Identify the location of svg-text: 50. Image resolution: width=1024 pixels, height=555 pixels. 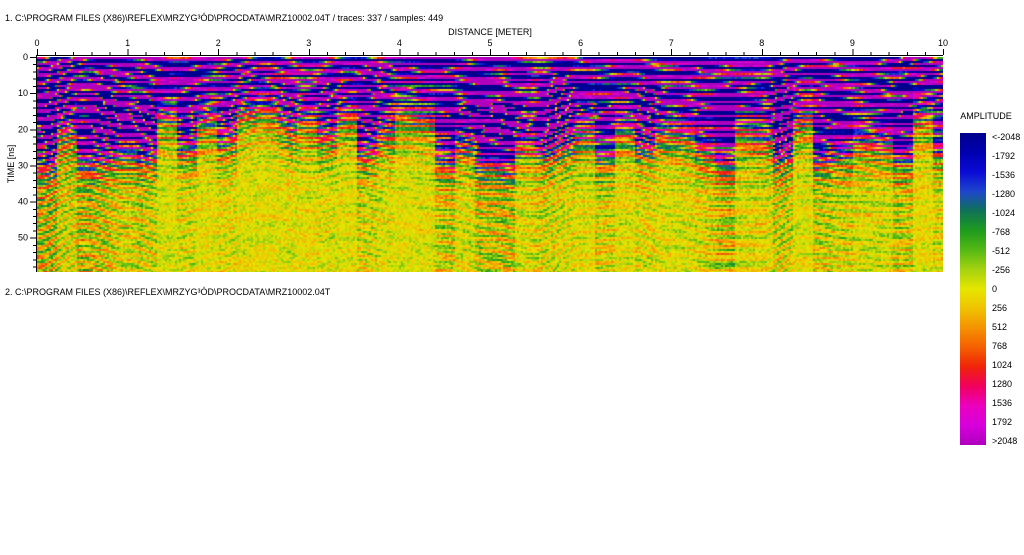
(23, 238).